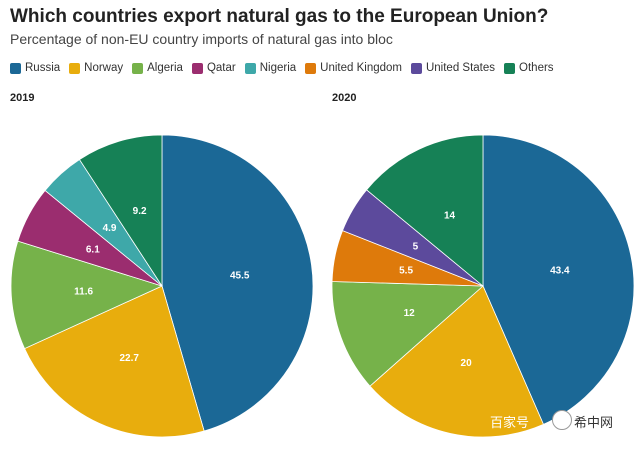 This screenshot has height=451, width=640. I want to click on data-label: 22.7, so click(130, 358).